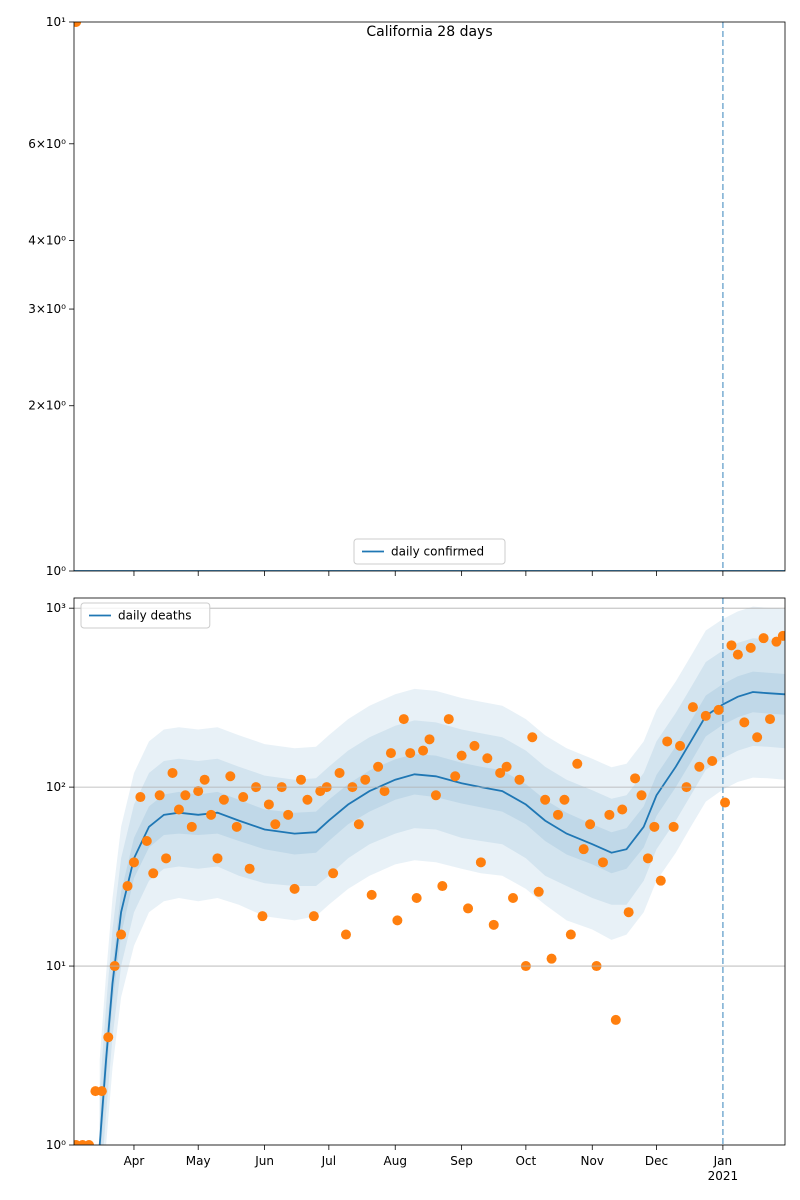 The image size is (800, 1200). Describe the element at coordinates (198, 1161) in the screenshot. I see `x-tick-label: May` at that location.